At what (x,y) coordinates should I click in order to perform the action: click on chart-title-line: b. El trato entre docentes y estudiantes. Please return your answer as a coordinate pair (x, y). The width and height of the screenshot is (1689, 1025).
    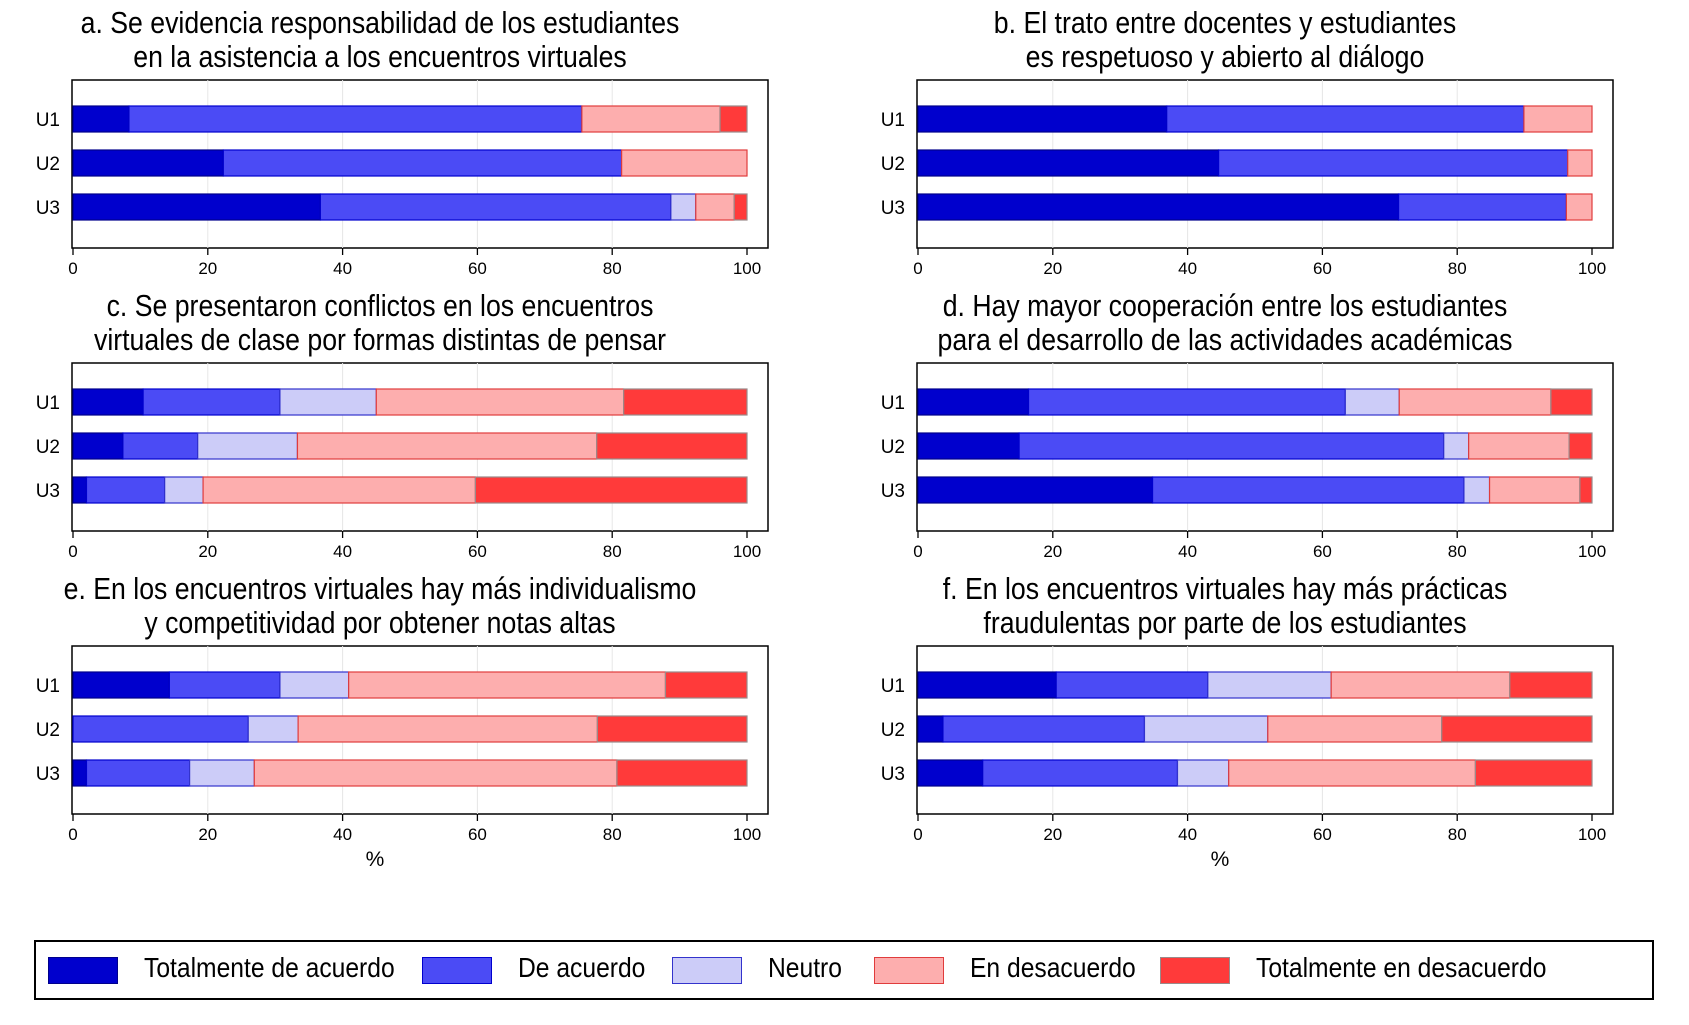
    Looking at the image, I should click on (1225, 22).